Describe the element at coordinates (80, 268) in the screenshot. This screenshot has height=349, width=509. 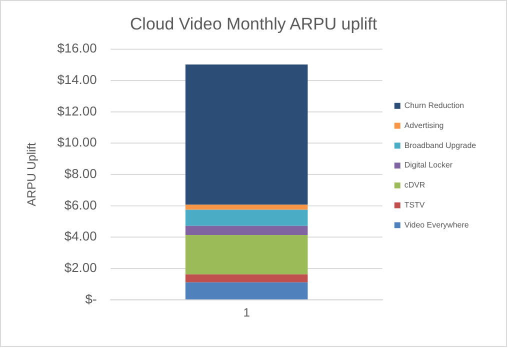
I see `y-tick-label: $2.00` at that location.